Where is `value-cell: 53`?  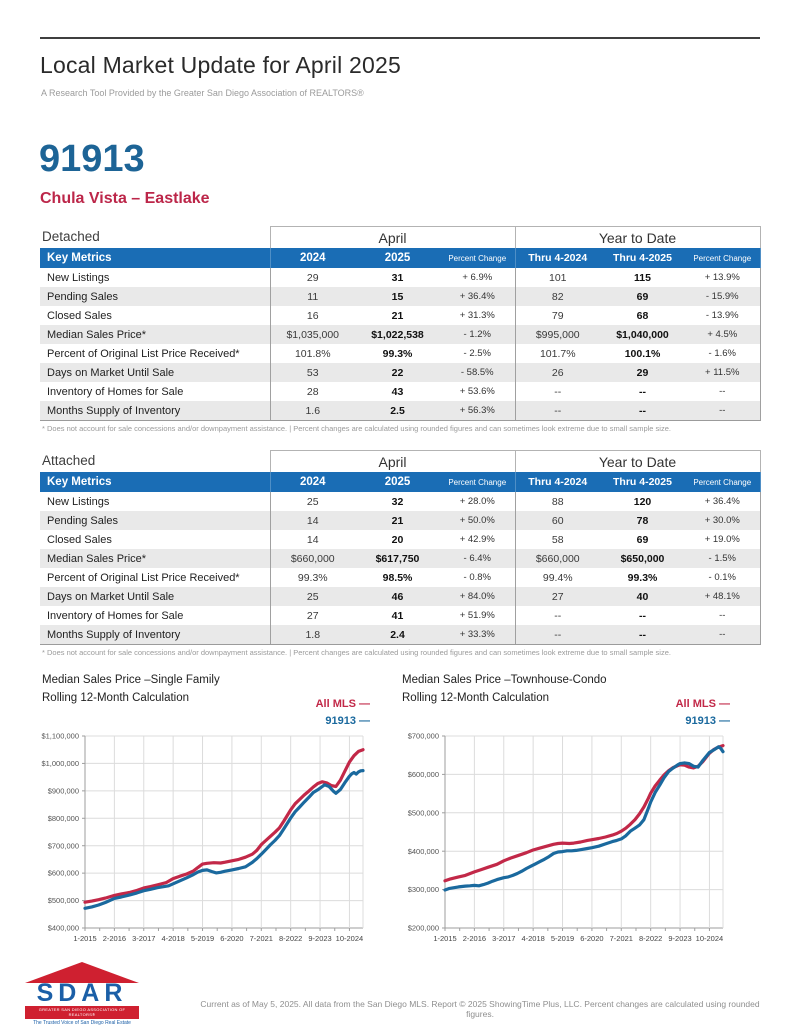
value-cell: 53 is located at coordinates (312, 372).